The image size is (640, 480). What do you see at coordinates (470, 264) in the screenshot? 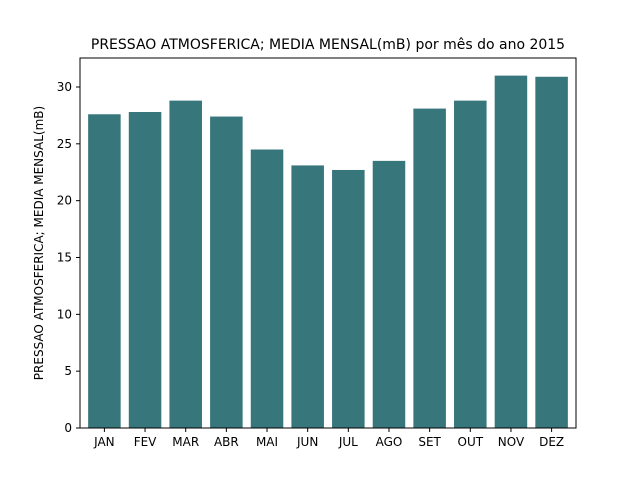
I see `bar-out` at bounding box center [470, 264].